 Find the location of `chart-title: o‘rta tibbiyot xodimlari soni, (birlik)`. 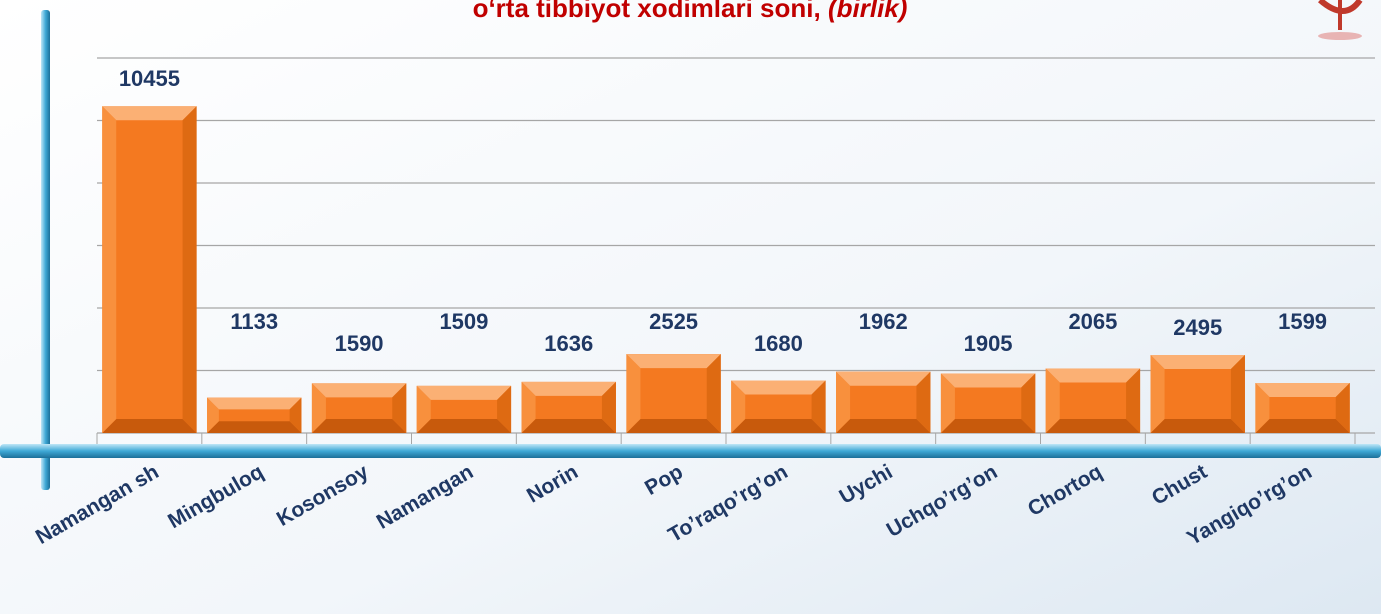

chart-title: o‘rta tibbiyot xodimlari soni, (birlik) is located at coordinates (690, 11).